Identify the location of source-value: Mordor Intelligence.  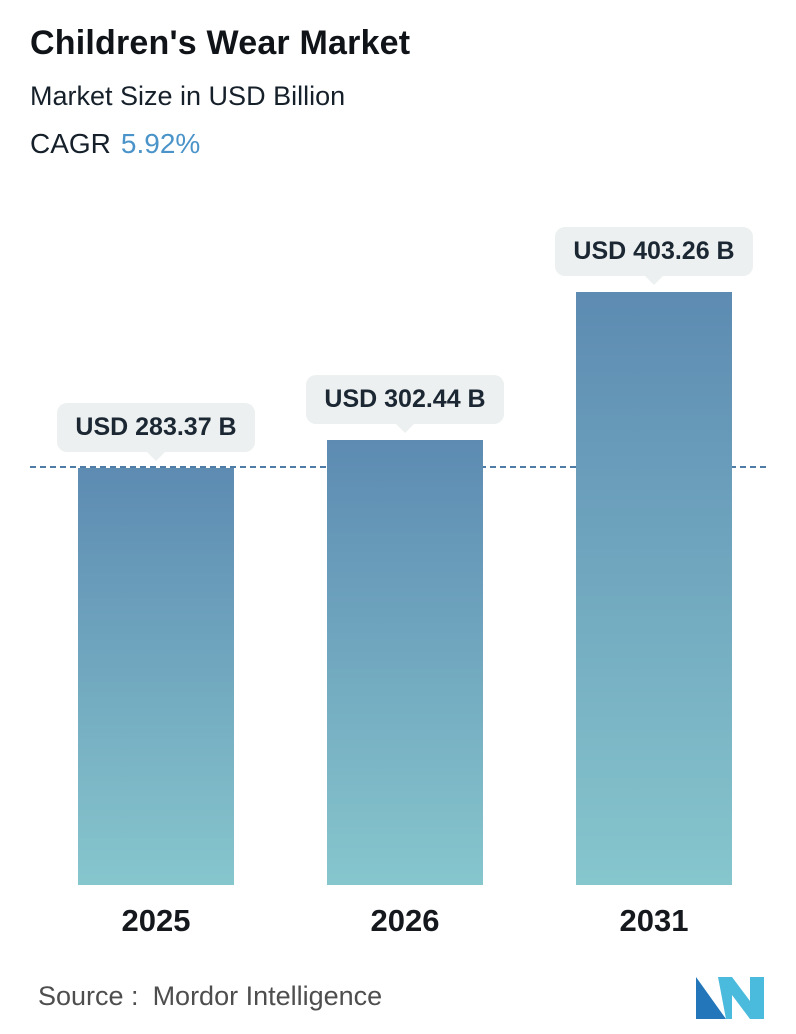
(267, 995).